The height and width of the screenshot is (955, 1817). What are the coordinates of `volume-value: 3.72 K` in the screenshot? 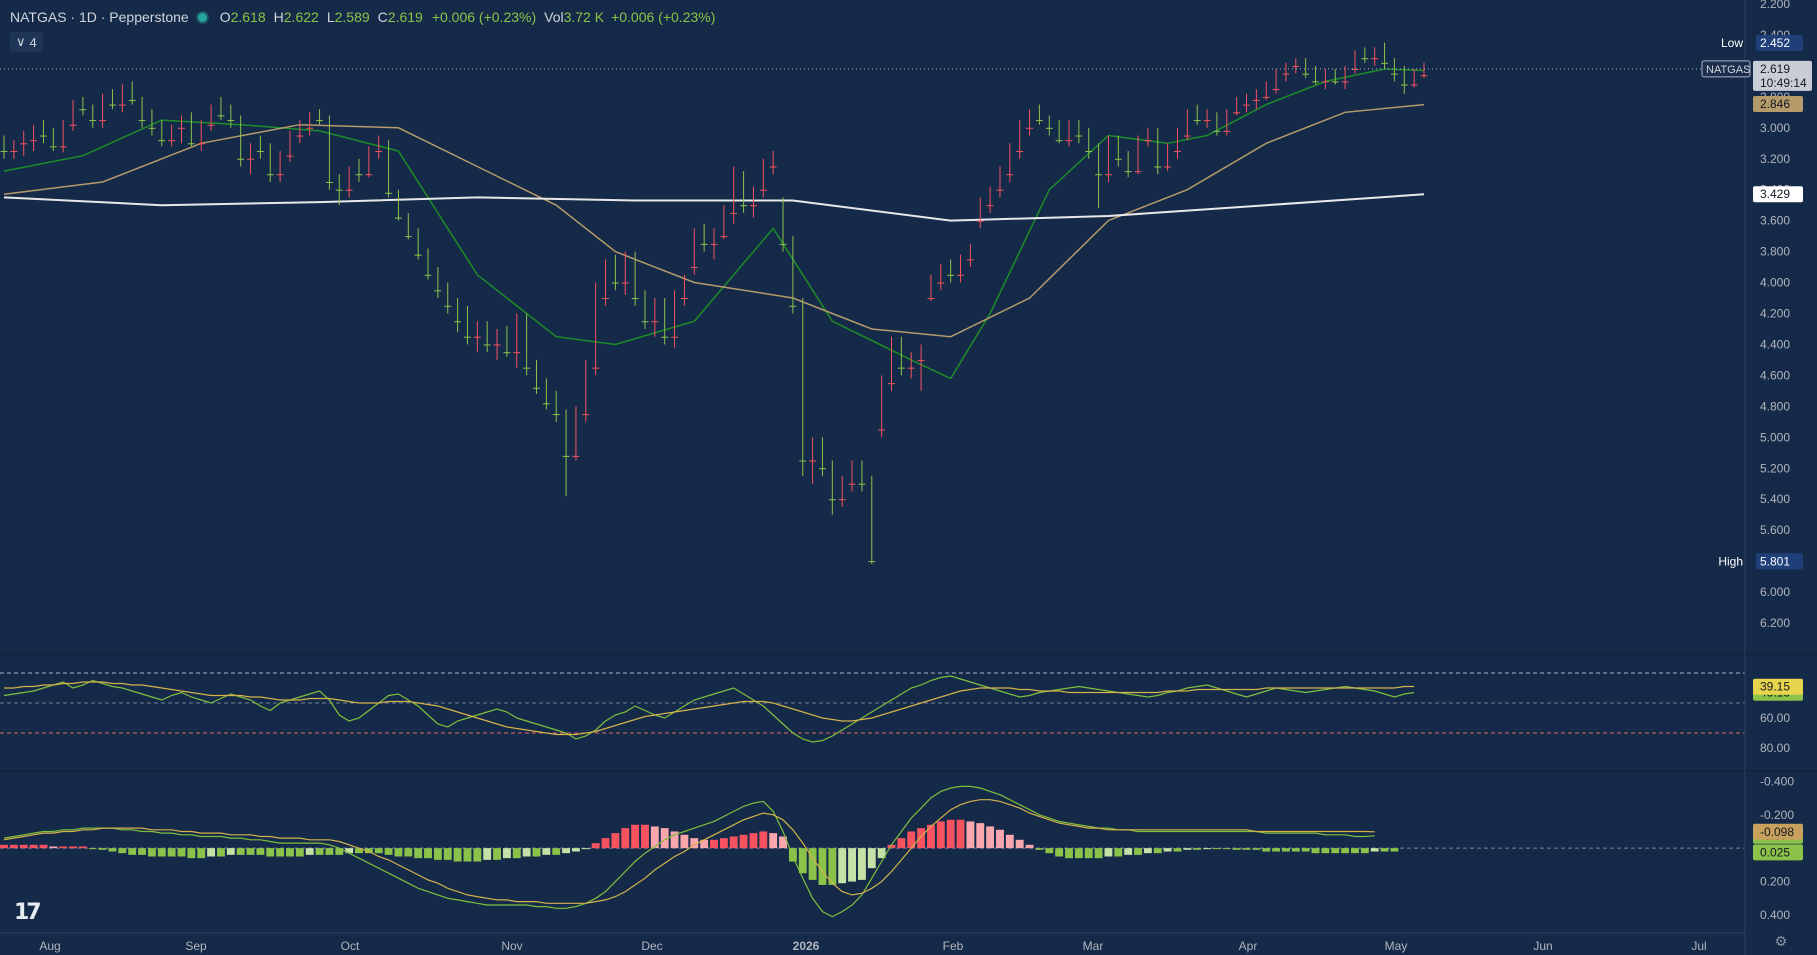 It's located at (584, 17).